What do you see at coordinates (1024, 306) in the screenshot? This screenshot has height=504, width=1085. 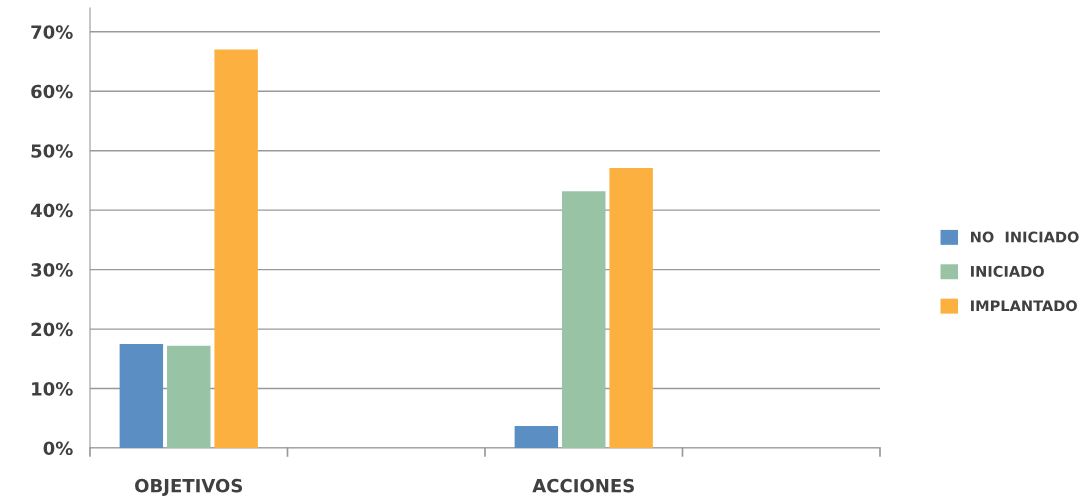 I see `legend-label: IMPLANTADO` at bounding box center [1024, 306].